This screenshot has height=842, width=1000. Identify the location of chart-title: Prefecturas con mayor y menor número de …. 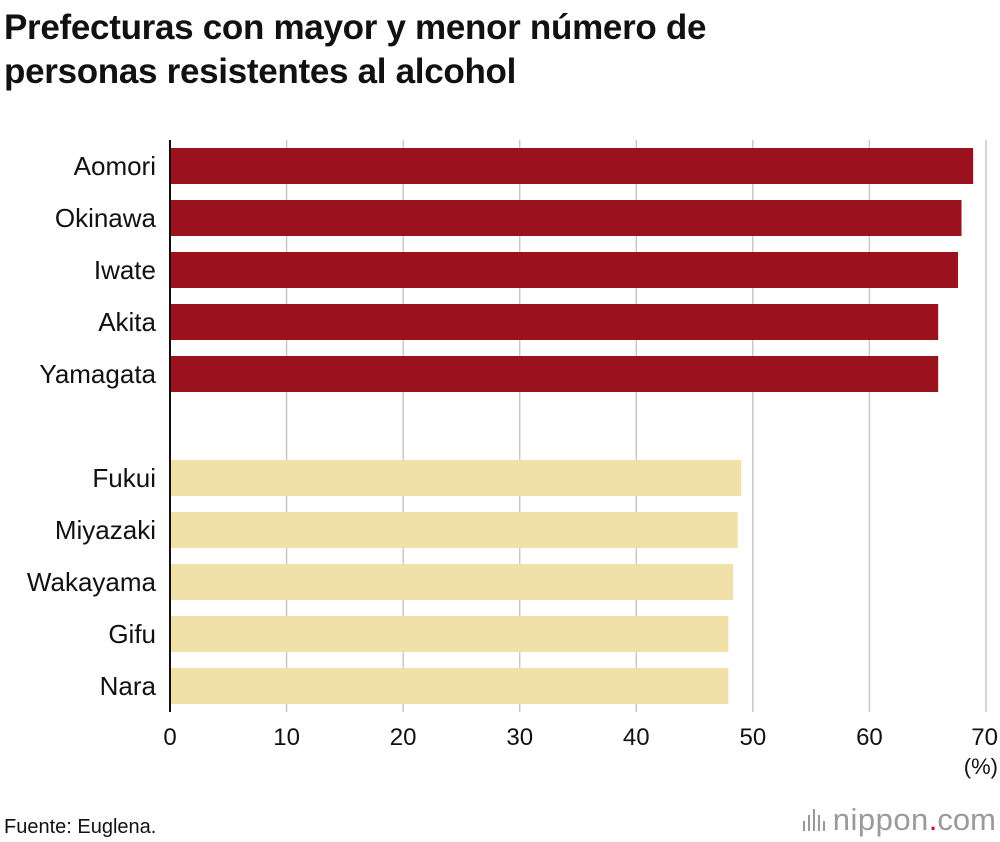
(494, 50).